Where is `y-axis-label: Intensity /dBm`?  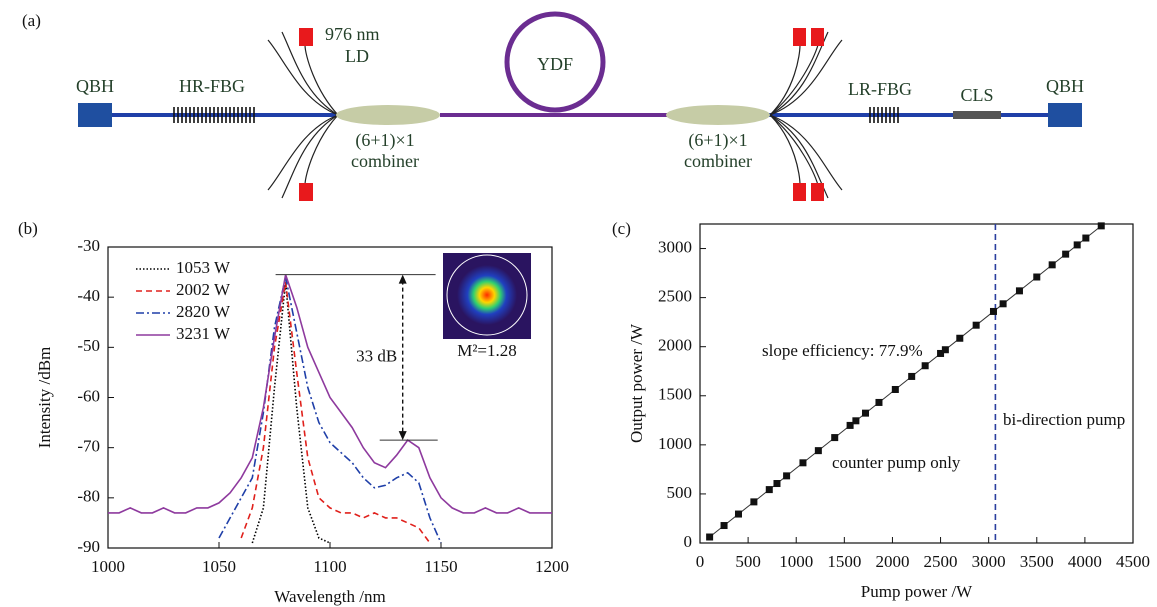 y-axis-label: Intensity /dBm is located at coordinates (44, 398).